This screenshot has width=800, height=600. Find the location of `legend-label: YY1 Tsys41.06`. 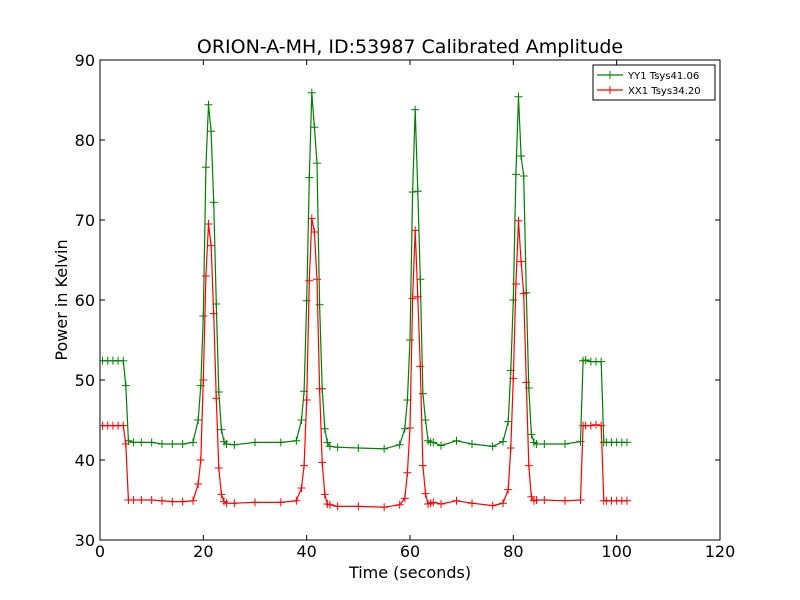

legend-label: YY1 Tsys41.06 is located at coordinates (663, 76).